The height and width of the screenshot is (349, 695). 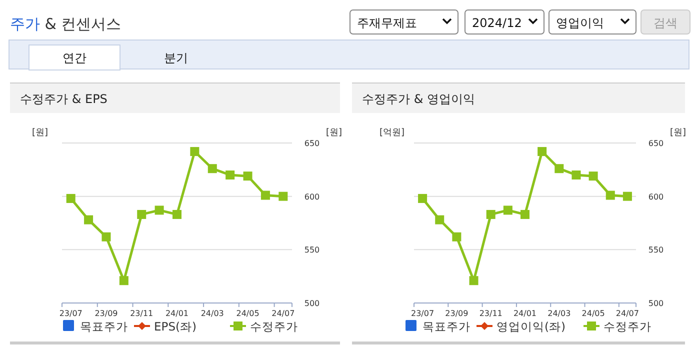 I want to click on y-axis-title: [원], so click(x=40, y=133).